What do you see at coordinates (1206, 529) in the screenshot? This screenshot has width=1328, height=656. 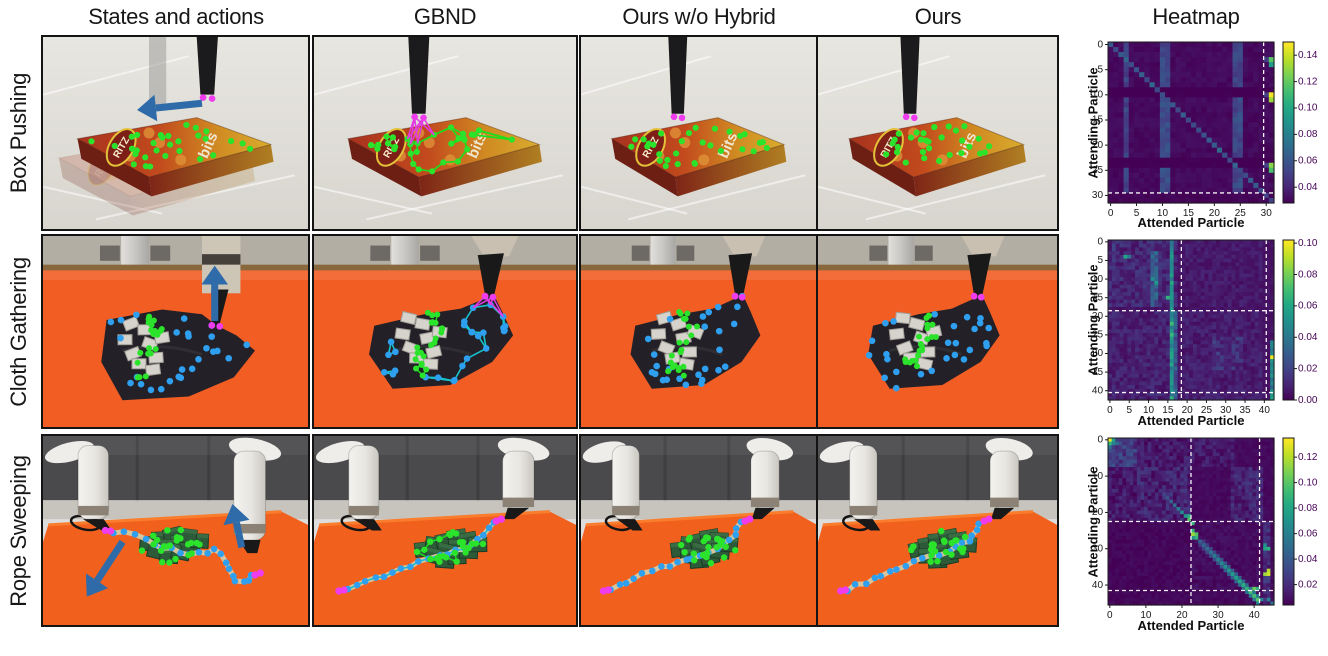 I see `rope-sweeping-attention-heatmap` at bounding box center [1206, 529].